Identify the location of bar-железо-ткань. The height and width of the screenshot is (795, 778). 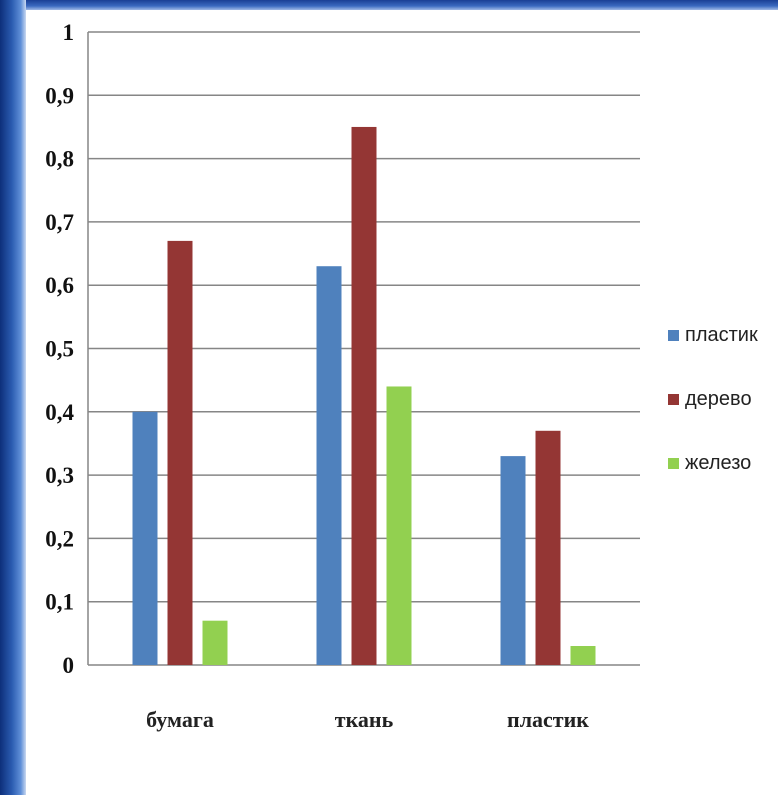
(399, 525).